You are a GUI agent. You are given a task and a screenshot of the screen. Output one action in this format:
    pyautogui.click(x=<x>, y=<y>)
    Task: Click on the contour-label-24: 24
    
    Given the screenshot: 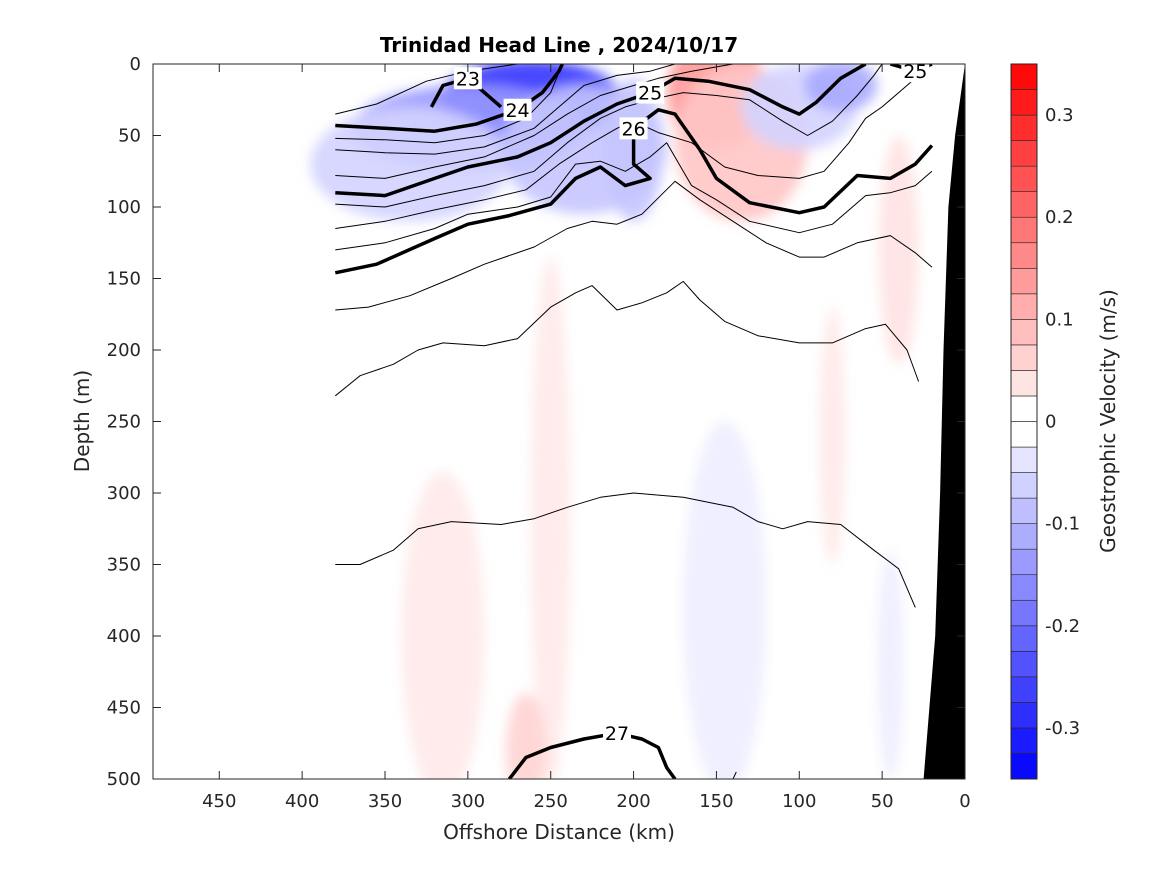 What is the action you would take?
    pyautogui.click(x=517, y=111)
    